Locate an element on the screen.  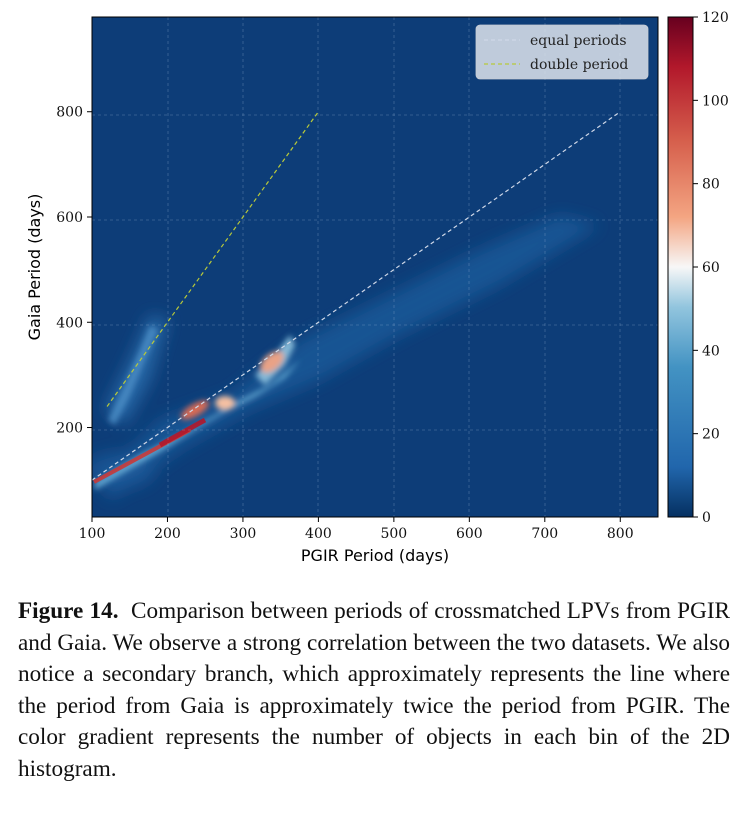
legend-label-double: double period is located at coordinates (579, 65).